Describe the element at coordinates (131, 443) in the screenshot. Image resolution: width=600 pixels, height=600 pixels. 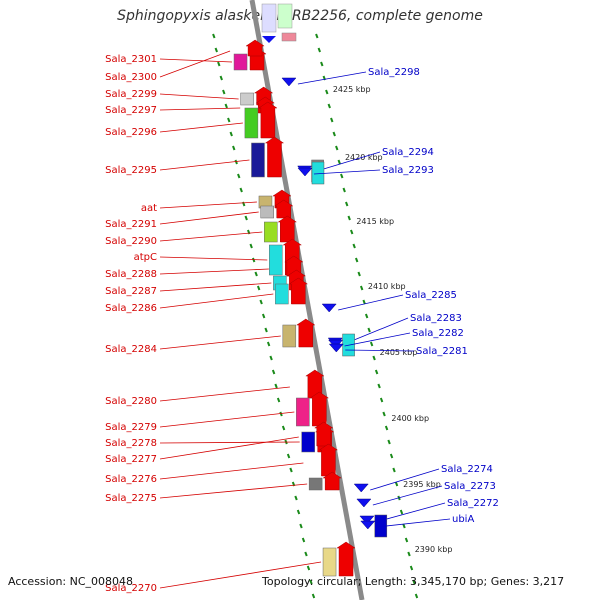
I see `forward-gene-label: Sala_2278` at that location.